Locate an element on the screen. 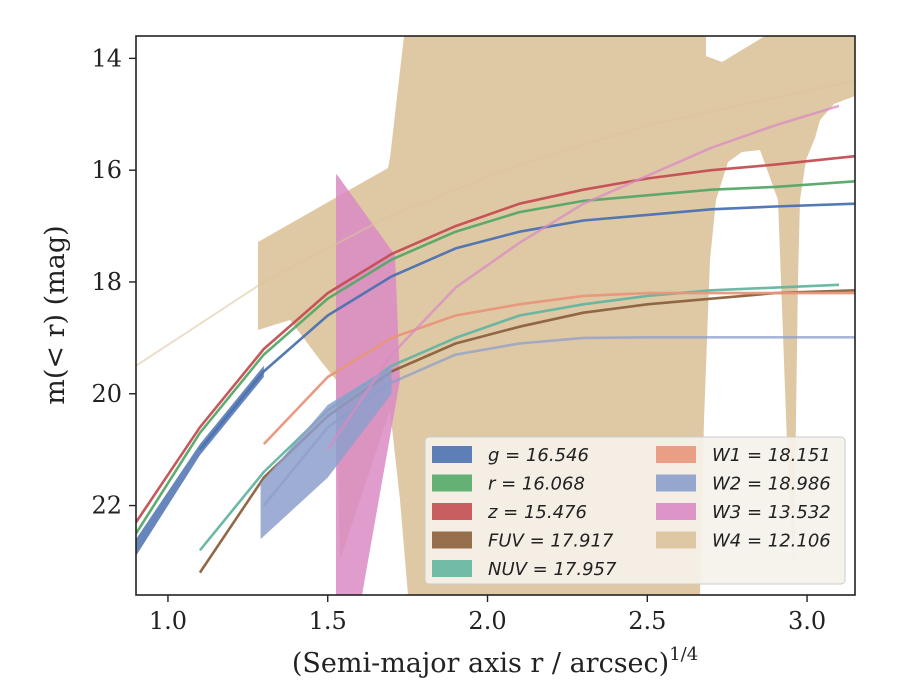  w1-legend-label: W1 = 18.151 is located at coordinates (771, 455).